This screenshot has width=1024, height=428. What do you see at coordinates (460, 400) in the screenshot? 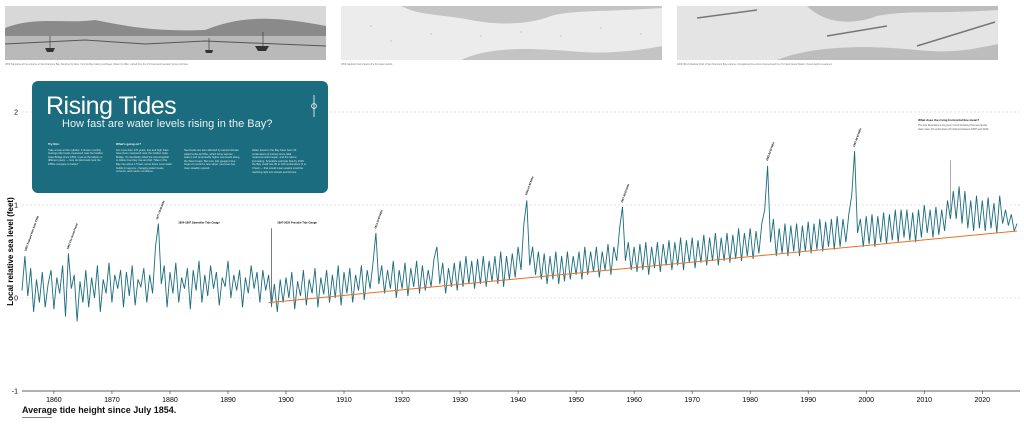
I see `x-tick-label: 1930` at bounding box center [460, 400].